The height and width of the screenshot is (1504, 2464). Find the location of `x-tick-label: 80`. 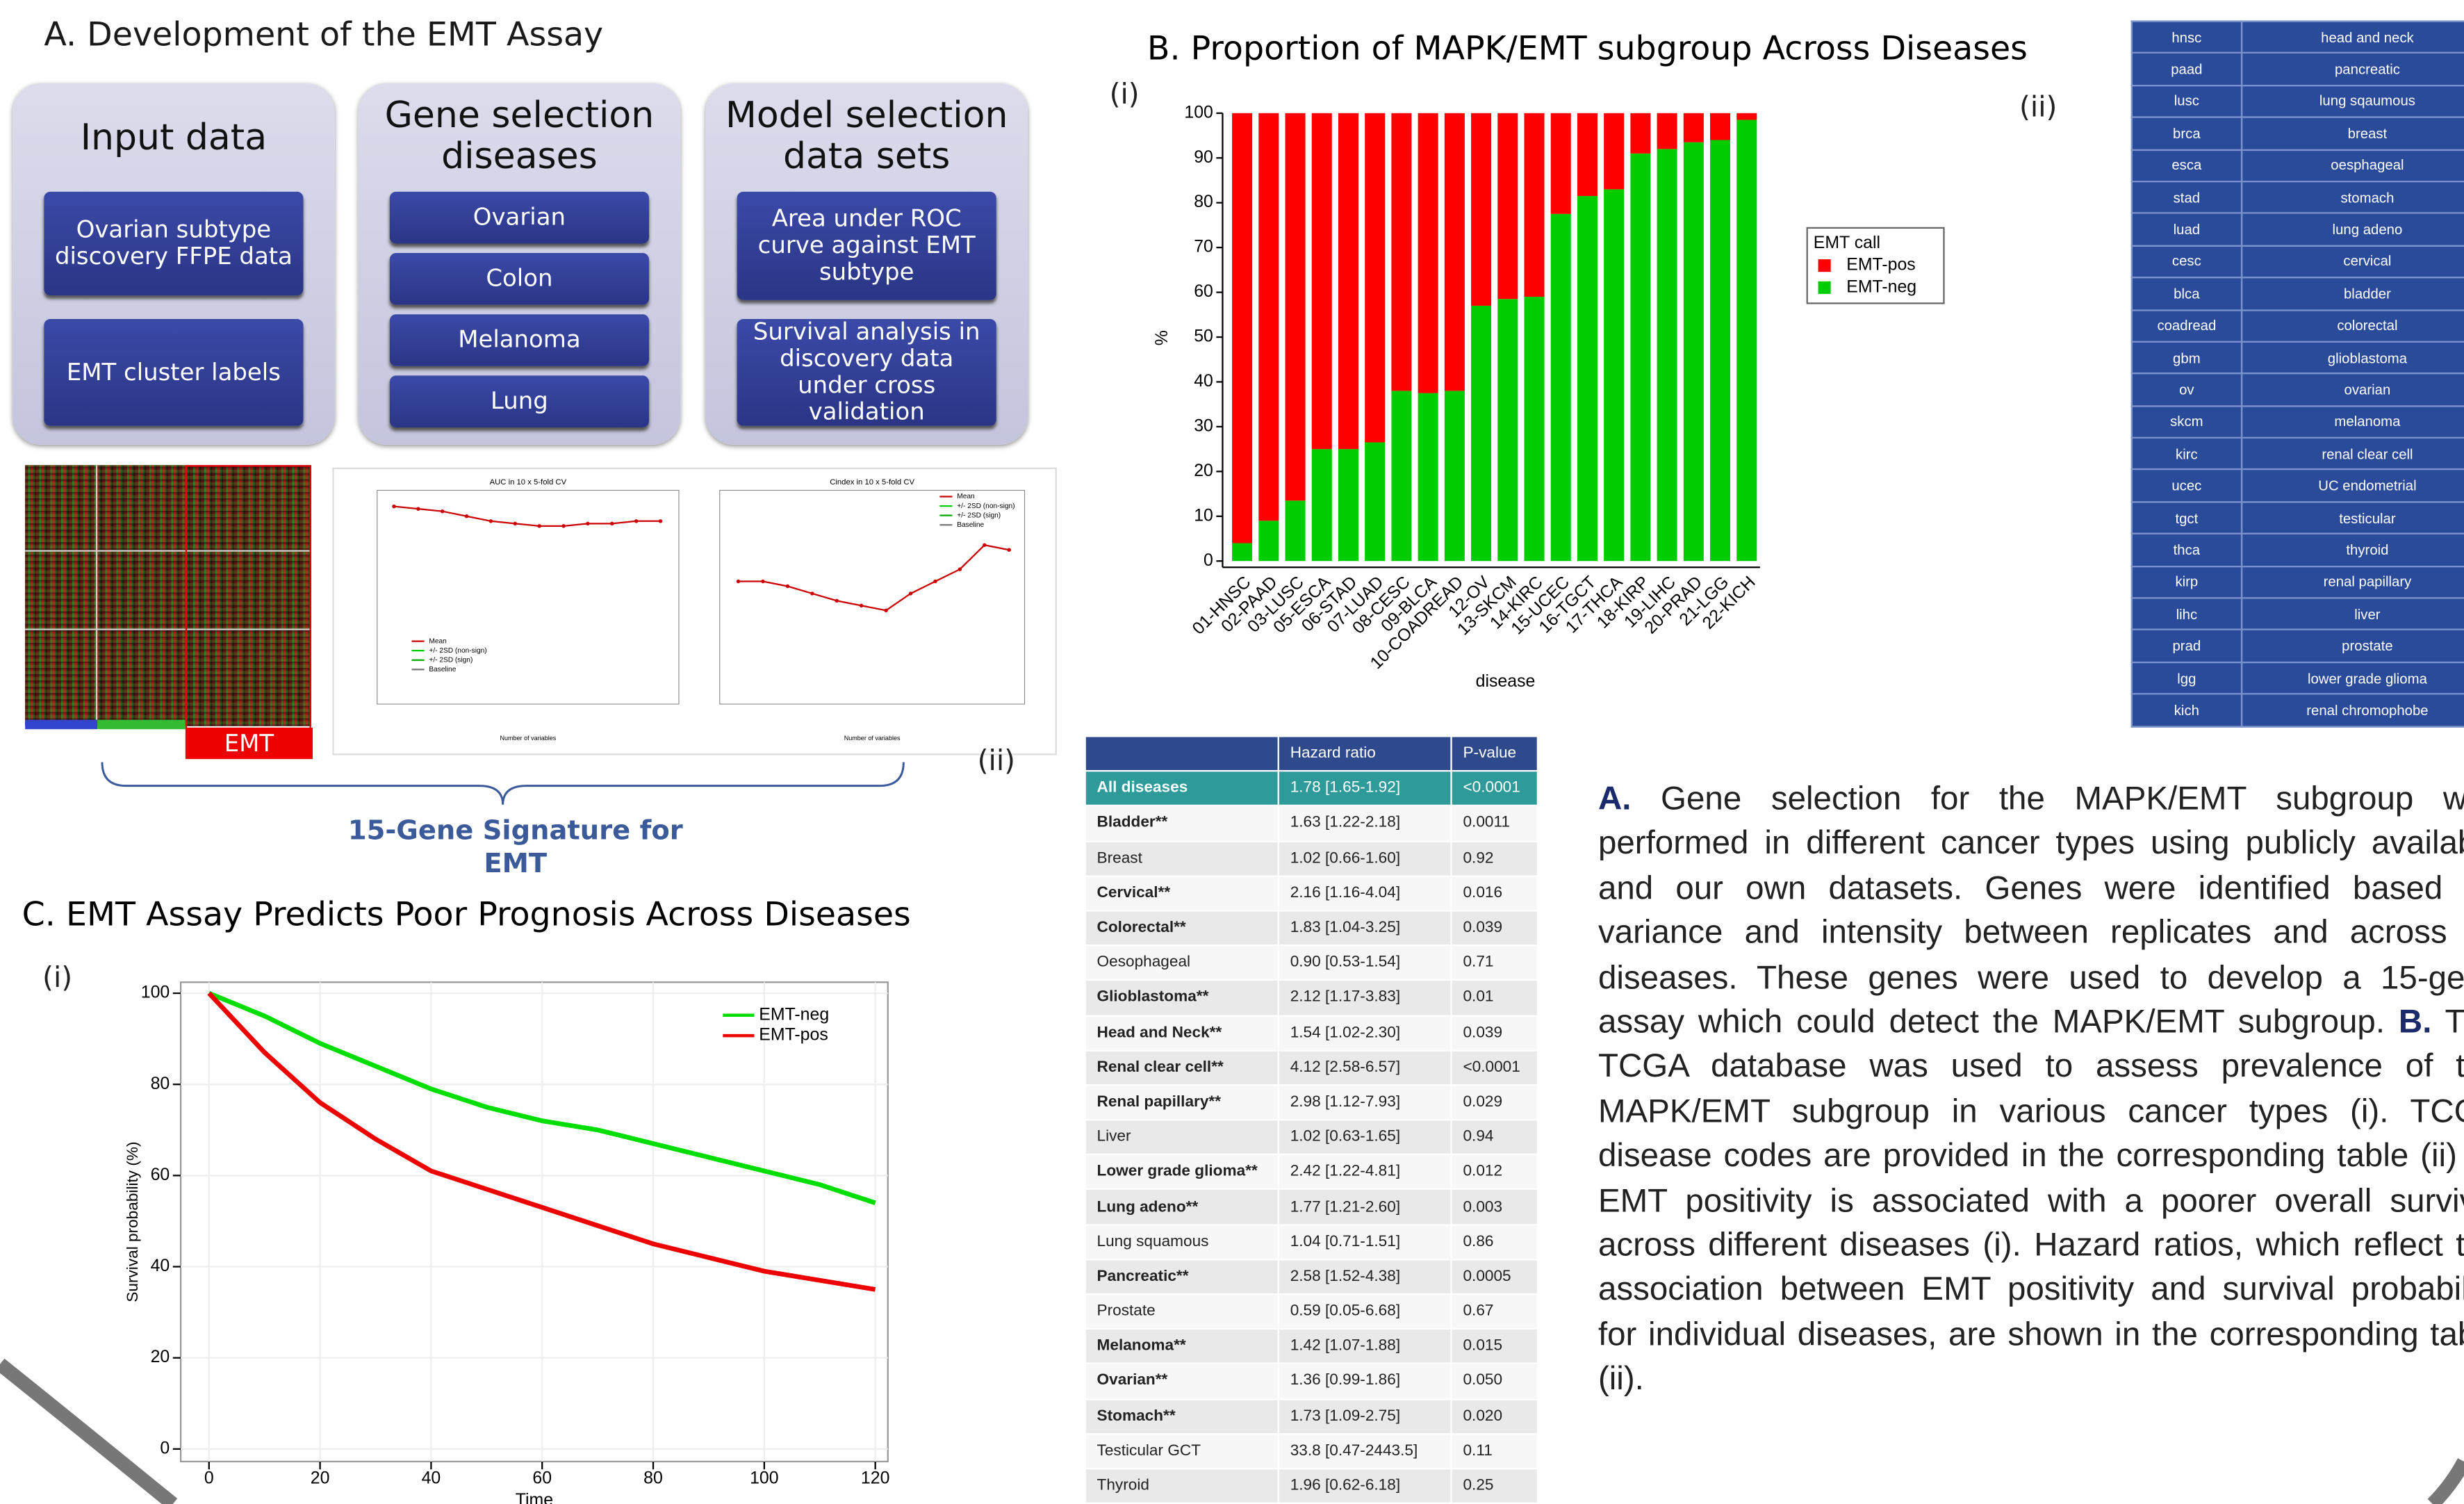

x-tick-label: 80 is located at coordinates (653, 1477).